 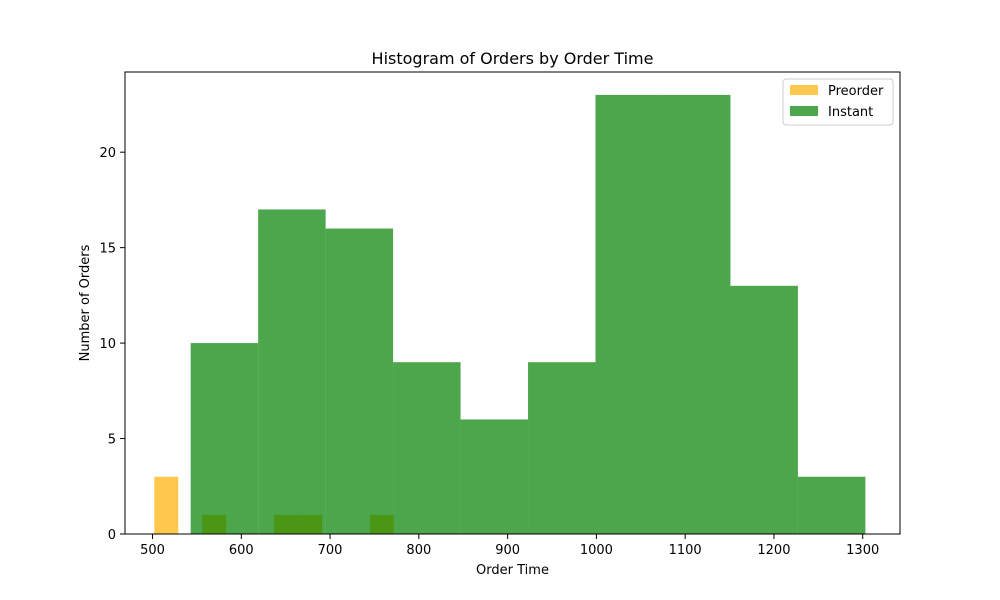 What do you see at coordinates (107, 344) in the screenshot?
I see `y-tick-label-2: 10` at bounding box center [107, 344].